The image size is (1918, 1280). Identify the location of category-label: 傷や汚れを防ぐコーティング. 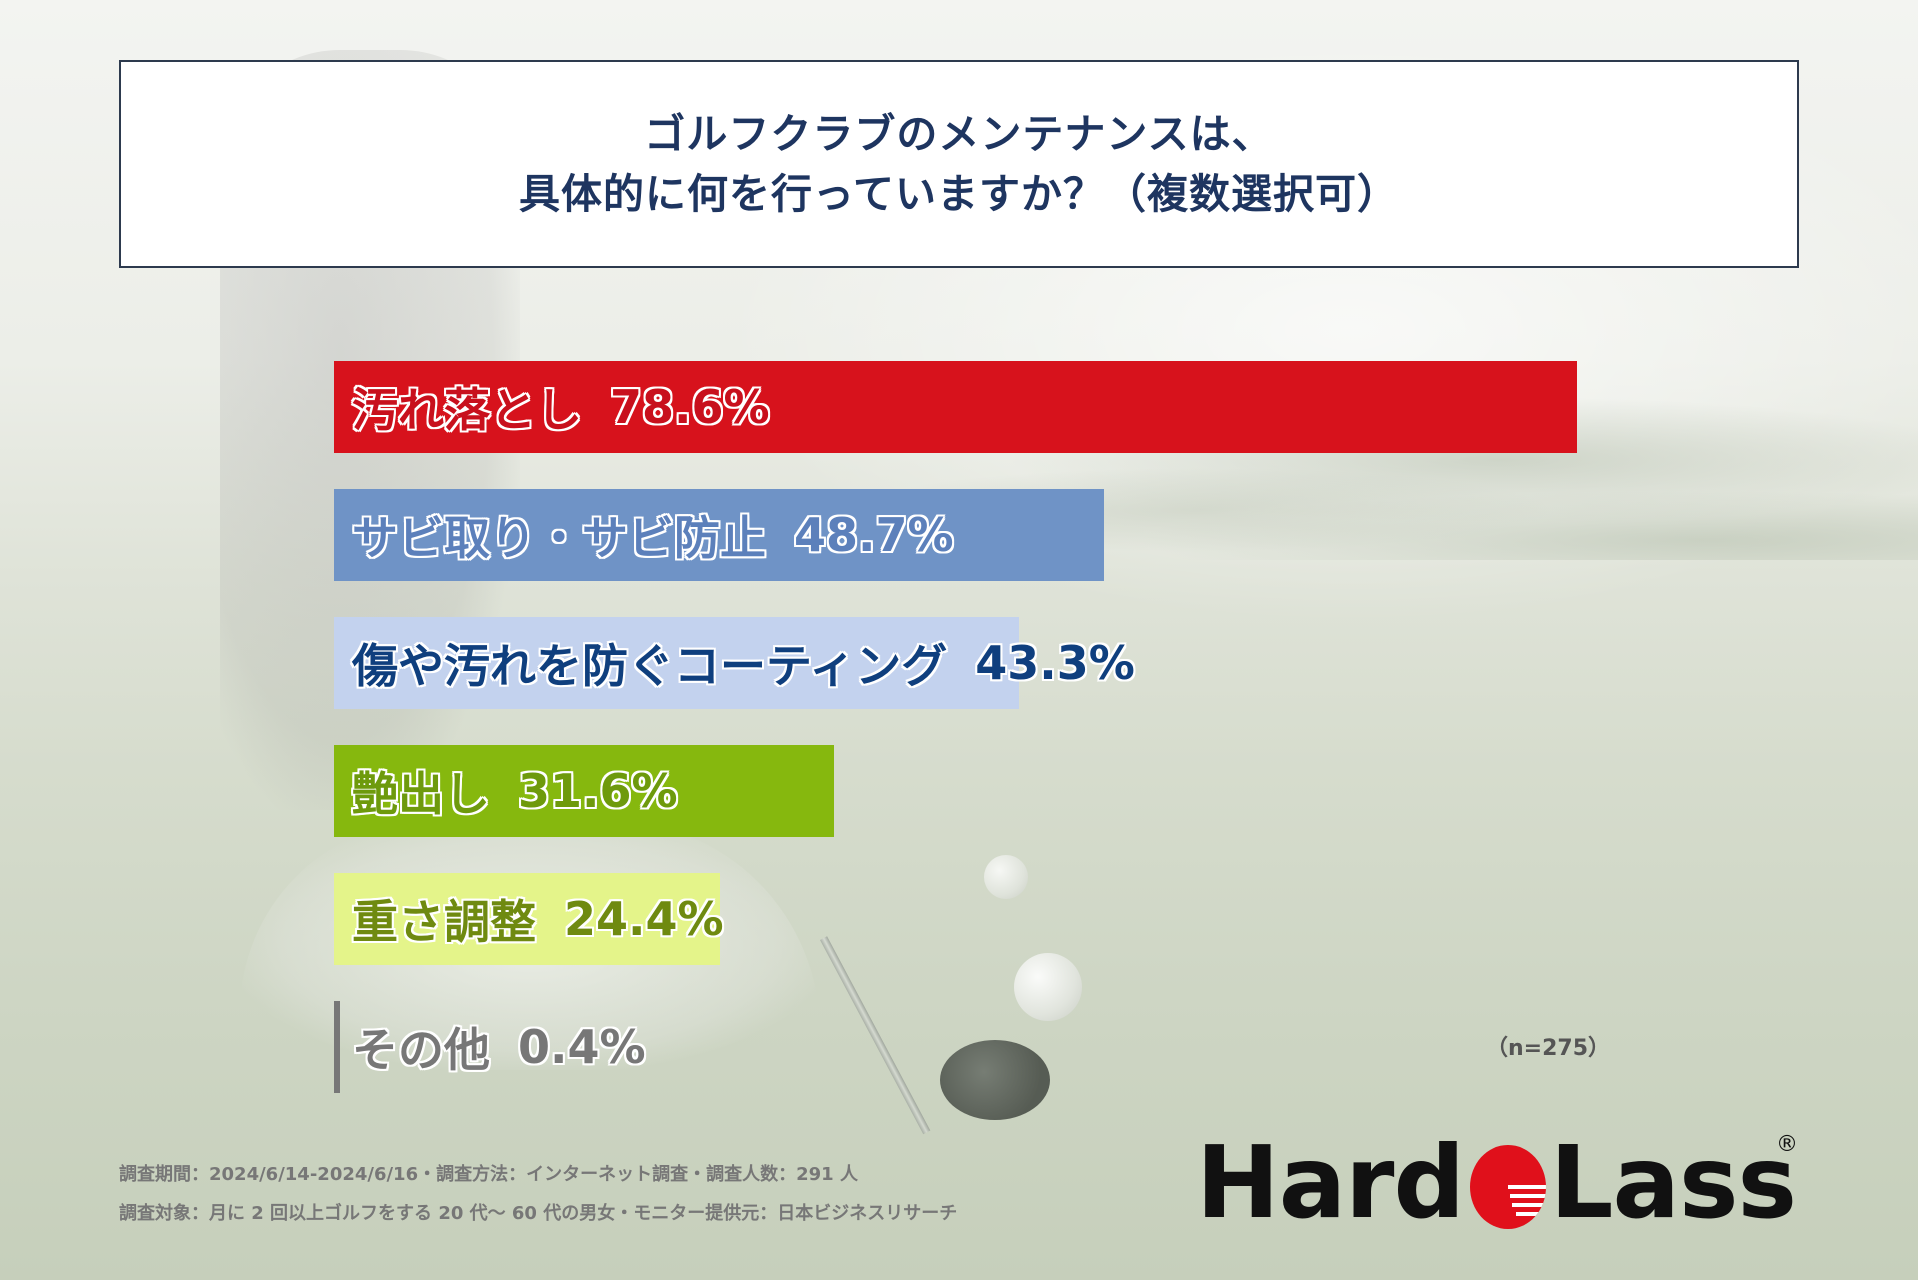
(650, 666).